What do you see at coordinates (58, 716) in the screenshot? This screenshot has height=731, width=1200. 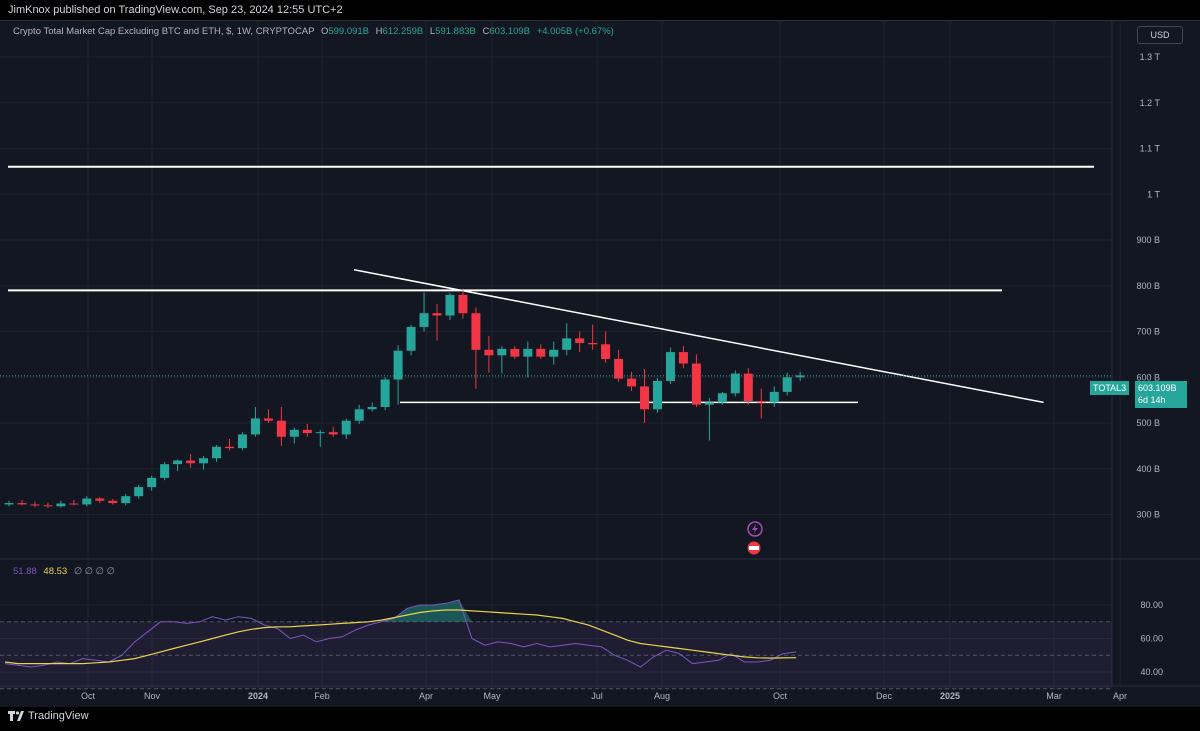 I see `brand-name: TradingView` at bounding box center [58, 716].